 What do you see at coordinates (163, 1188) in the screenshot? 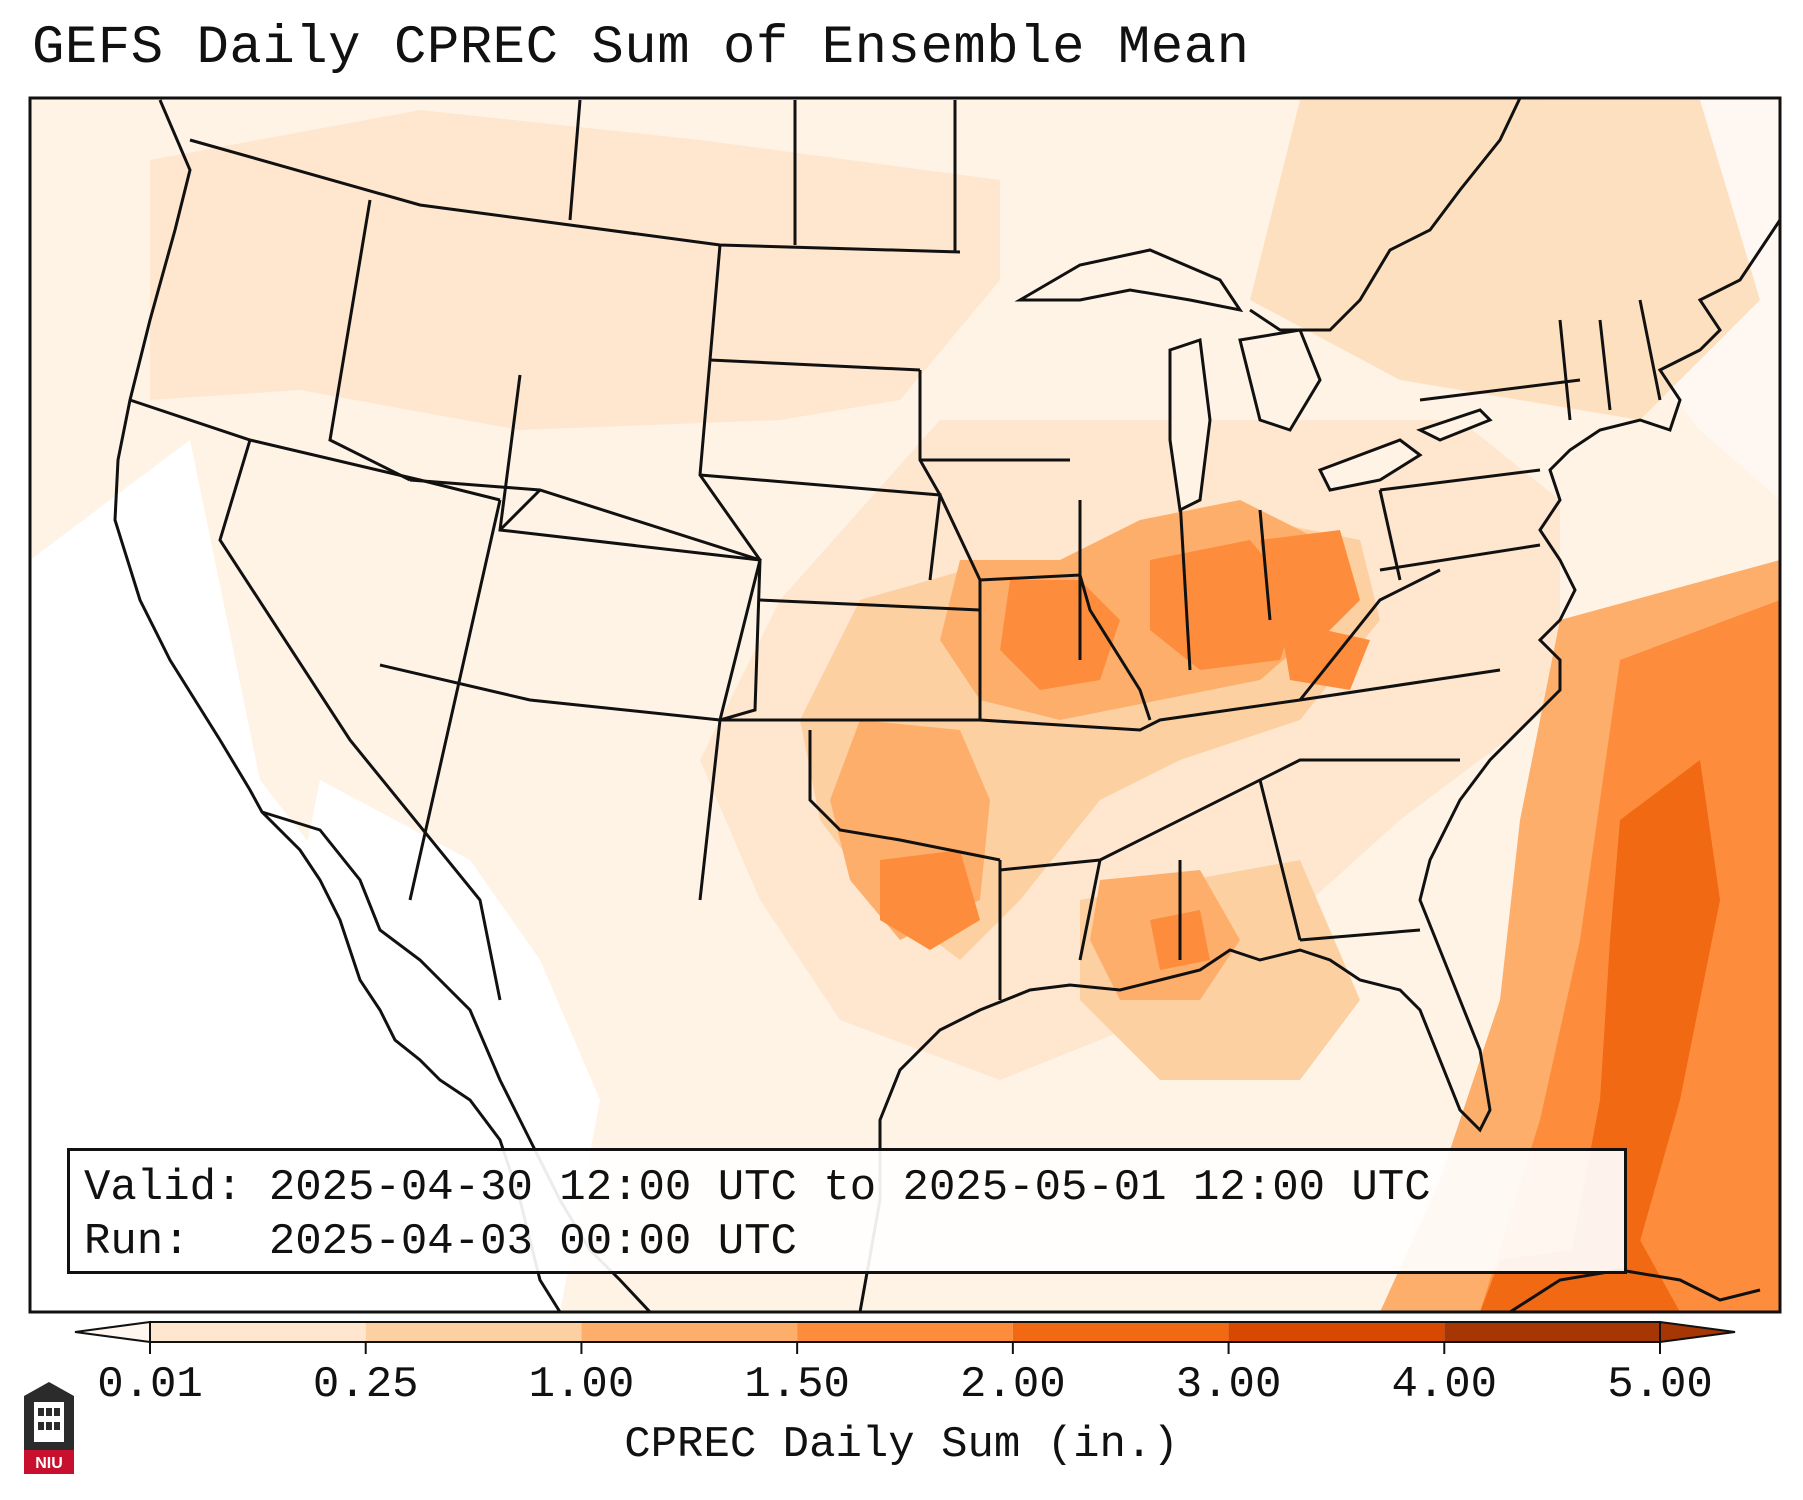
I see `valid-label: Valid:` at bounding box center [163, 1188].